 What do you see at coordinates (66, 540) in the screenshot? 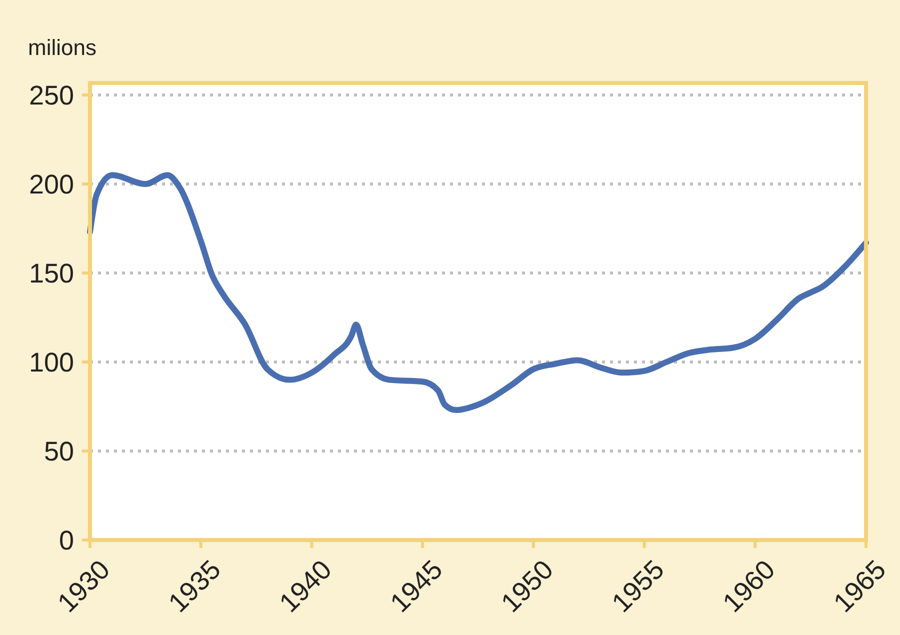
I see `y-tick-label: 0` at bounding box center [66, 540].